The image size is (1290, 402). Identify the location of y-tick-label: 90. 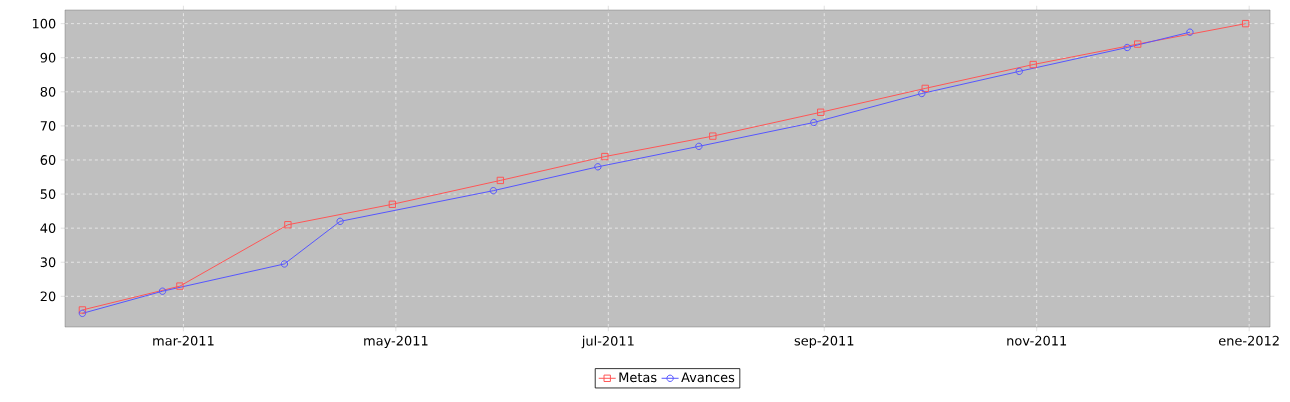
(48, 57).